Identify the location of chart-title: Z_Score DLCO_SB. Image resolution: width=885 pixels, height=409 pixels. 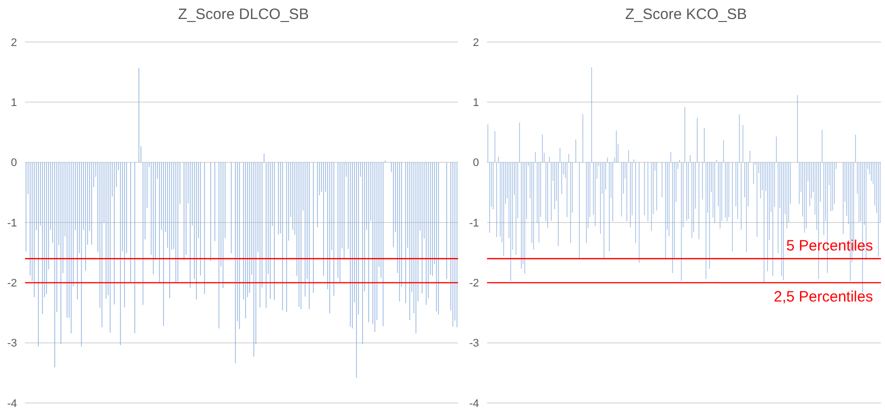
(243, 15).